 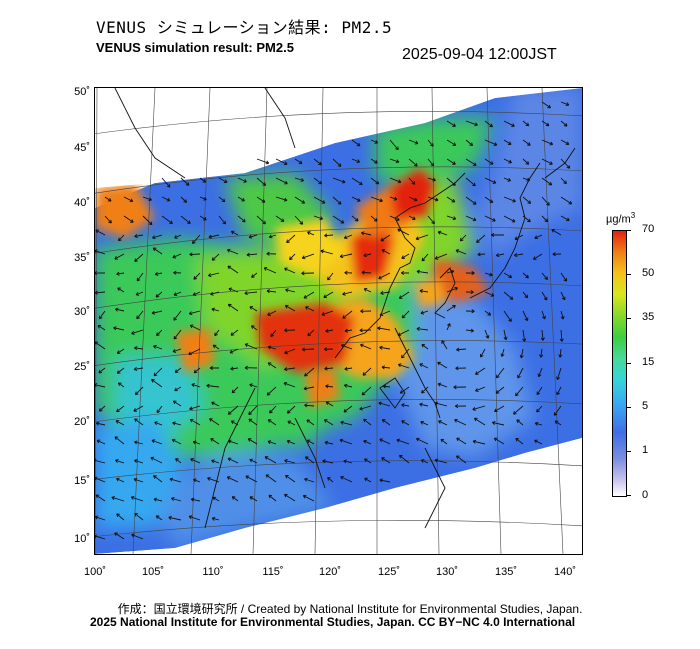 I want to click on lat-tick-15: 15˚, so click(x=82, y=481).